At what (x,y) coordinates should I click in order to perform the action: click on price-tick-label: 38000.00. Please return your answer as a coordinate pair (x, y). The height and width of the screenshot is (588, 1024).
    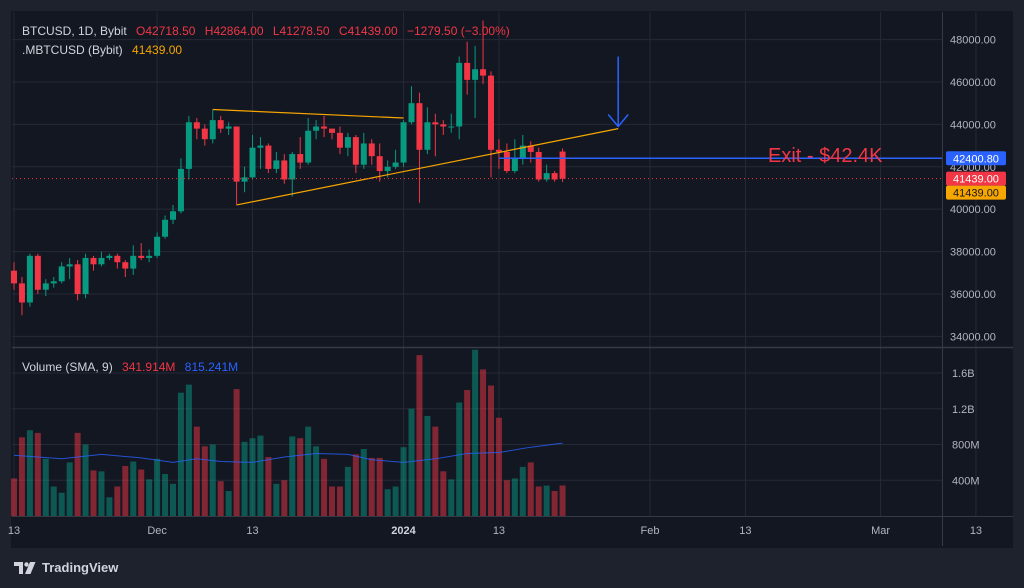
    Looking at the image, I should click on (973, 253).